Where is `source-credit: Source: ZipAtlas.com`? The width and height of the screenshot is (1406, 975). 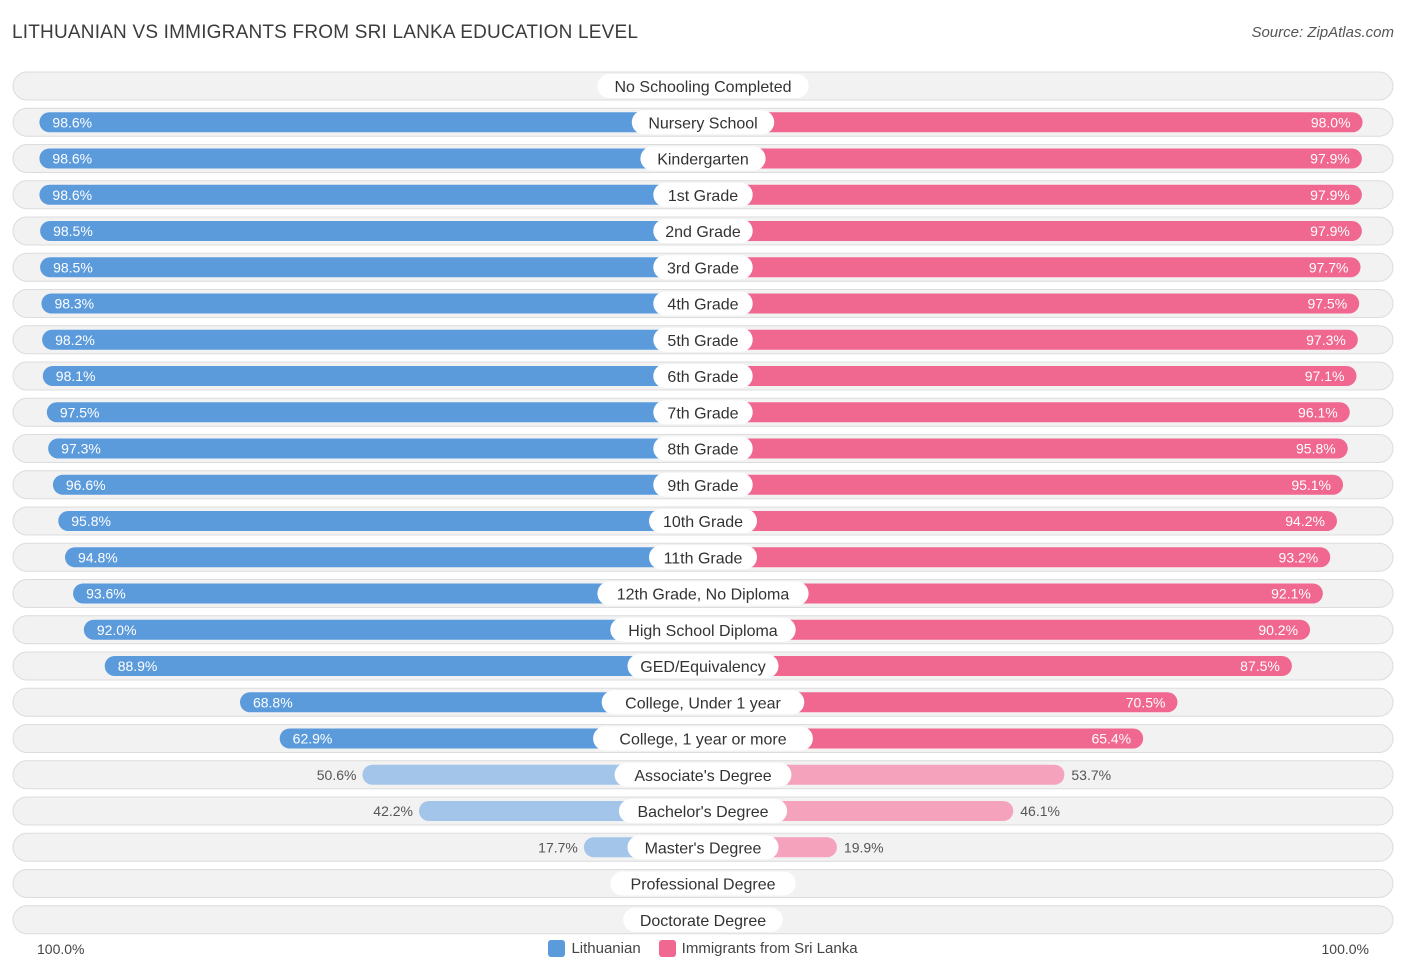 source-credit: Source: ZipAtlas.com is located at coordinates (1322, 32).